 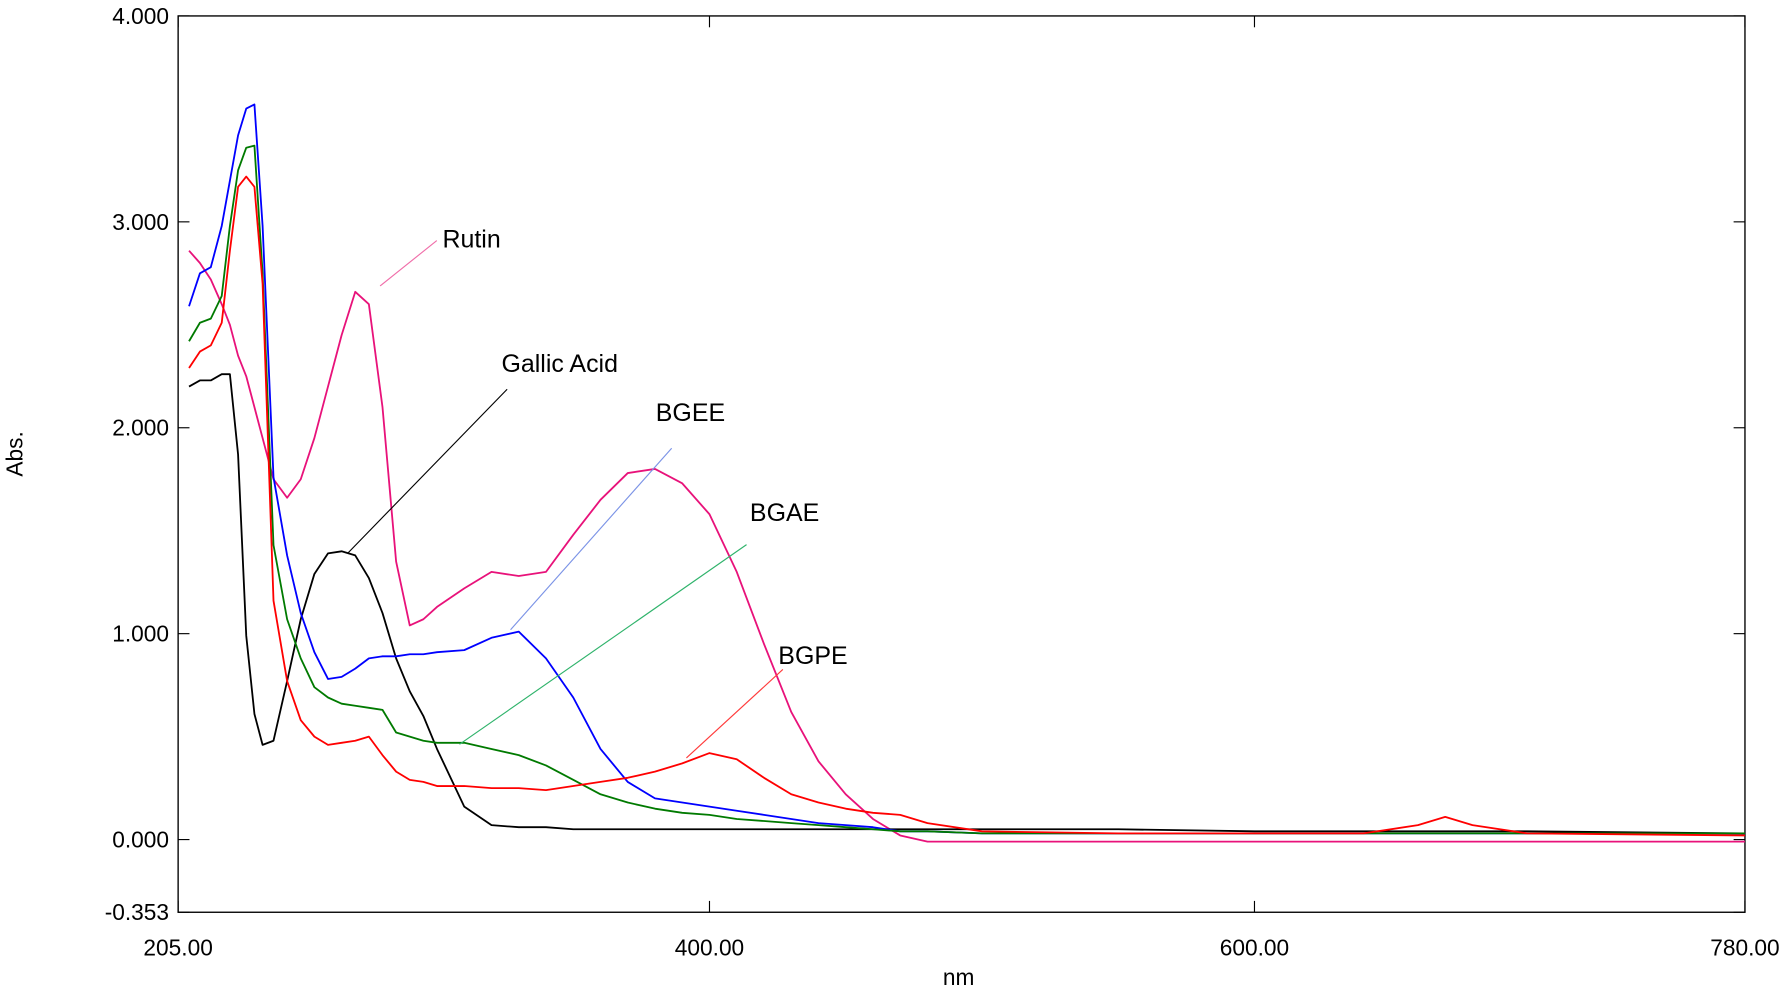 I want to click on series-annotation: BGAE, so click(x=784, y=513).